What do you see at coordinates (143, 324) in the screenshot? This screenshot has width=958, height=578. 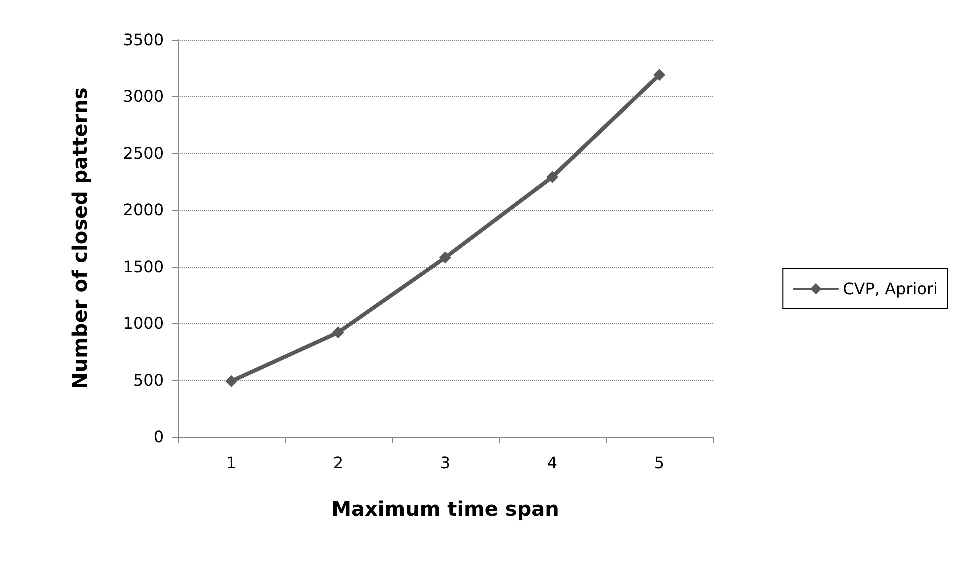 I see `y-tick-label: 1000` at bounding box center [143, 324].